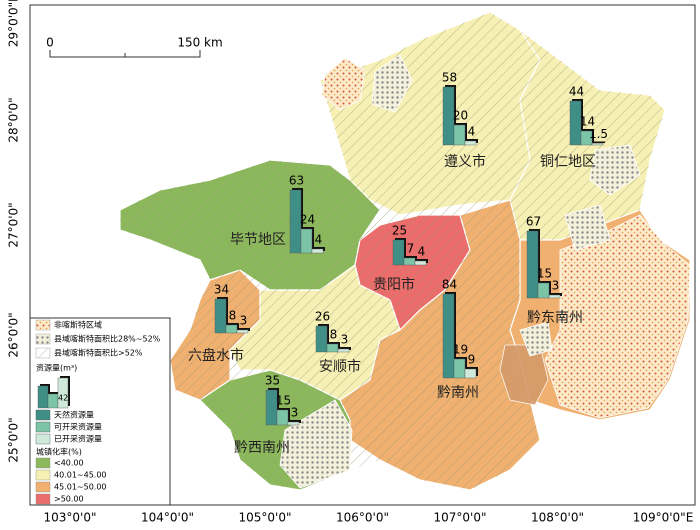  I want to click on latitude-label: 28°0'0", so click(14, 119).